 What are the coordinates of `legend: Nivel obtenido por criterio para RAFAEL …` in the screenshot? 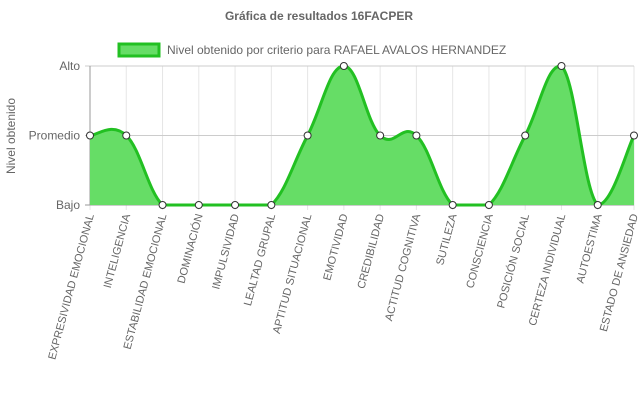 It's located at (311, 50).